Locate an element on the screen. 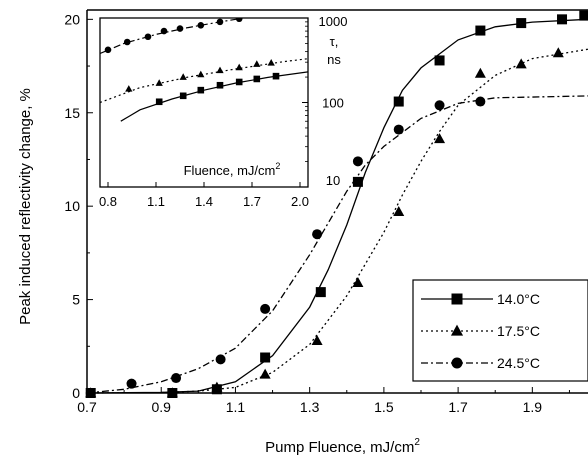 This screenshot has height=460, width=588. main-y-tick-label: 15 is located at coordinates (72, 113).